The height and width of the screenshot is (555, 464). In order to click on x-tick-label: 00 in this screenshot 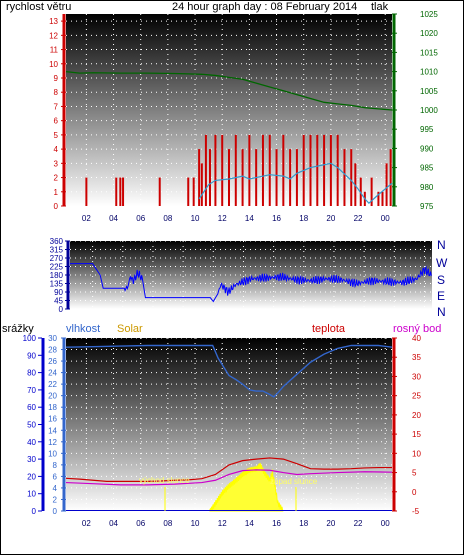, I will do `click(385, 523)`.